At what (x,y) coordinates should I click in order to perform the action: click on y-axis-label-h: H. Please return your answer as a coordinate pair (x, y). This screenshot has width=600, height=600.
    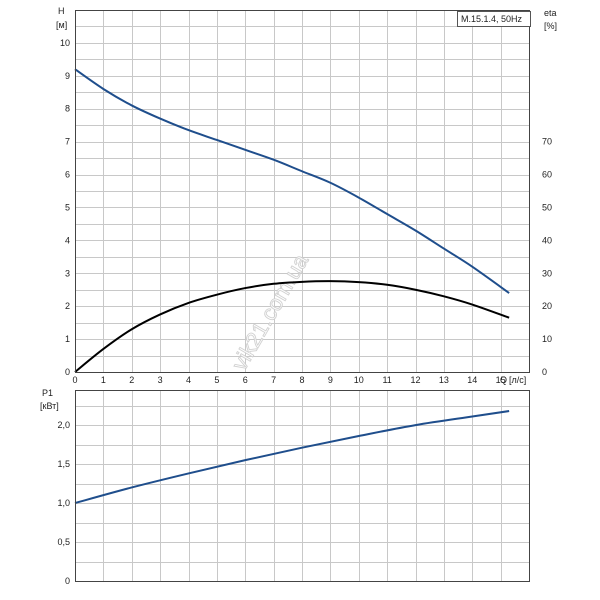
    Looking at the image, I should click on (61, 11).